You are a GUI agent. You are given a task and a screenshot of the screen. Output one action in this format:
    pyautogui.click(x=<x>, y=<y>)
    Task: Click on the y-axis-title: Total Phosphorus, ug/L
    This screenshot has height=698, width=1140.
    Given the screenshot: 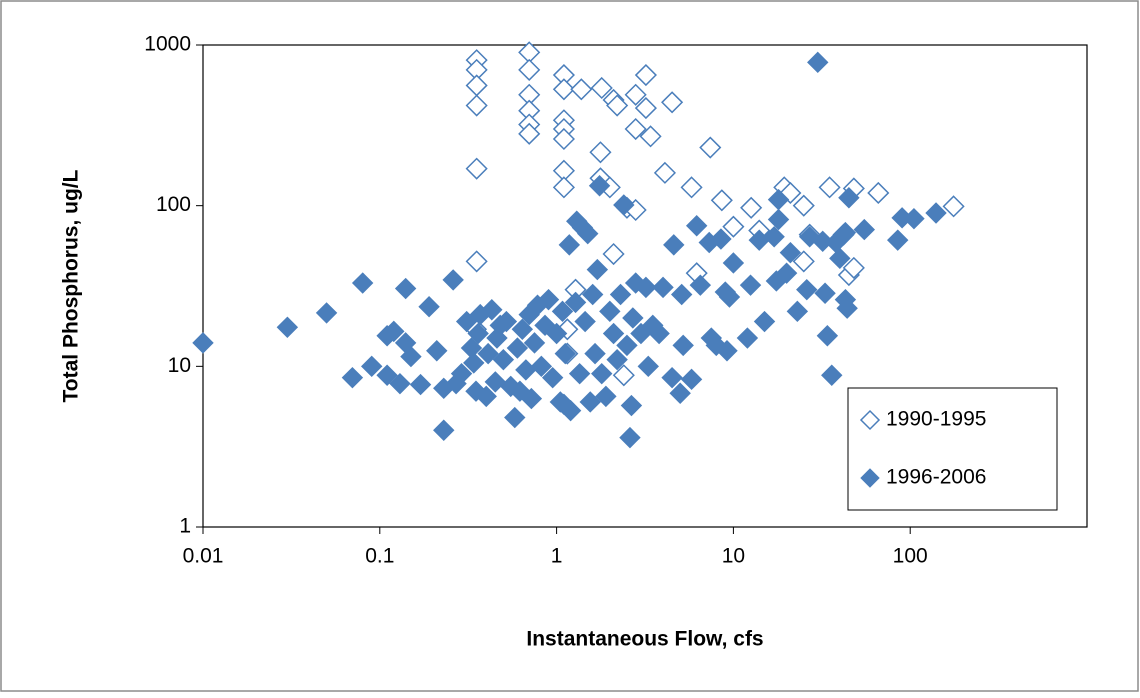 What is the action you would take?
    pyautogui.click(x=71, y=285)
    